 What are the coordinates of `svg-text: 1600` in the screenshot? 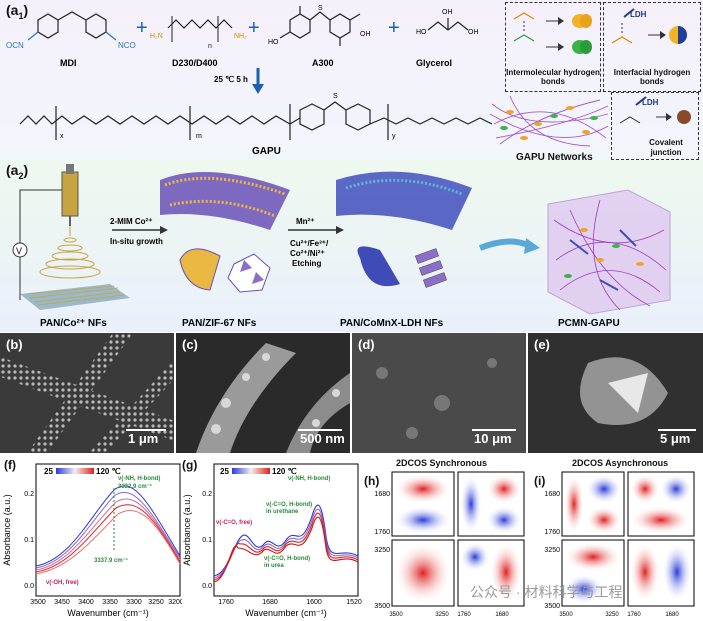 It's located at (314, 602).